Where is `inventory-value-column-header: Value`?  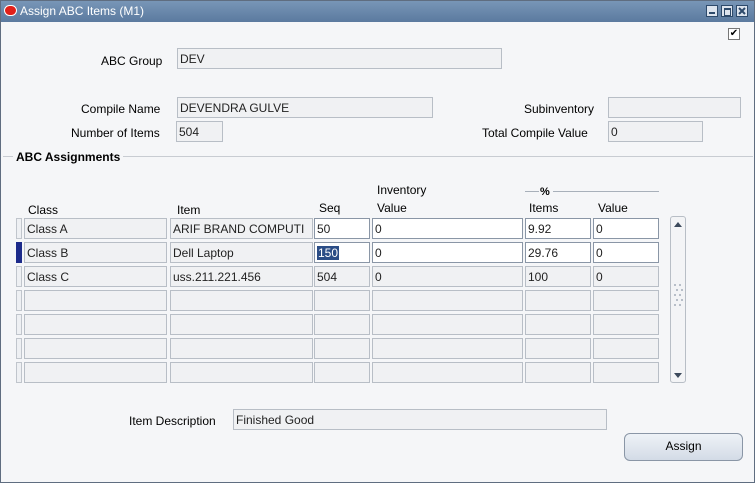
inventory-value-column-header: Value is located at coordinates (392, 208).